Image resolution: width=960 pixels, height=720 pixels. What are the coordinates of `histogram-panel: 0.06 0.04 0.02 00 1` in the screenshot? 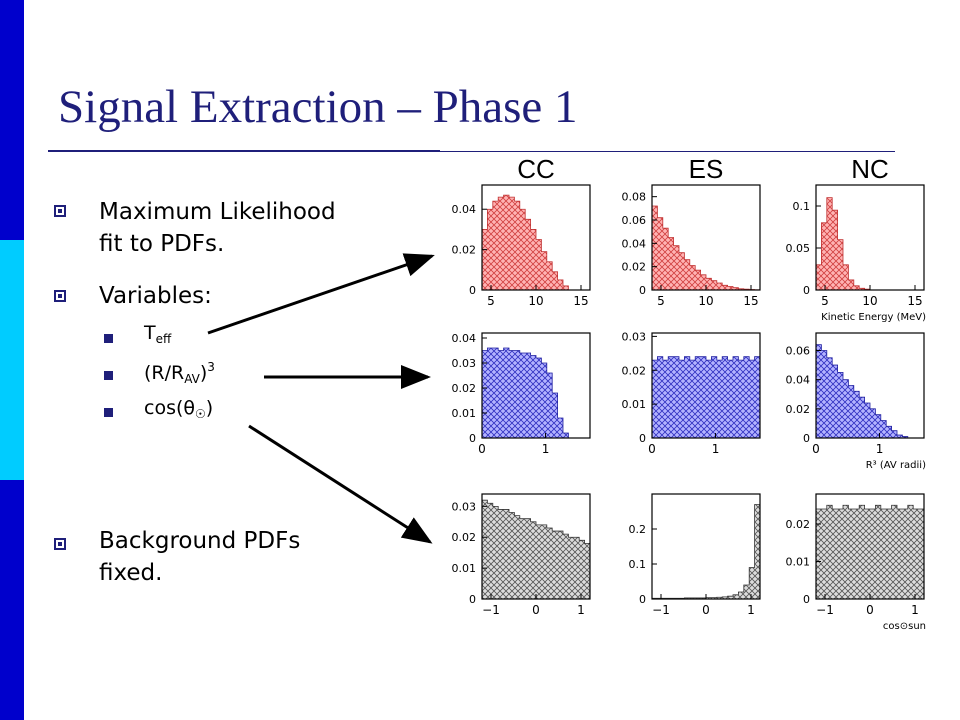 It's located at (855, 394).